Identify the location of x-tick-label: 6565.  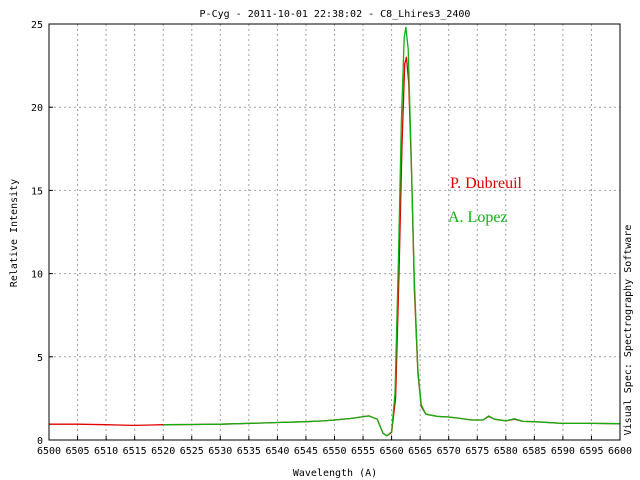
(420, 451).